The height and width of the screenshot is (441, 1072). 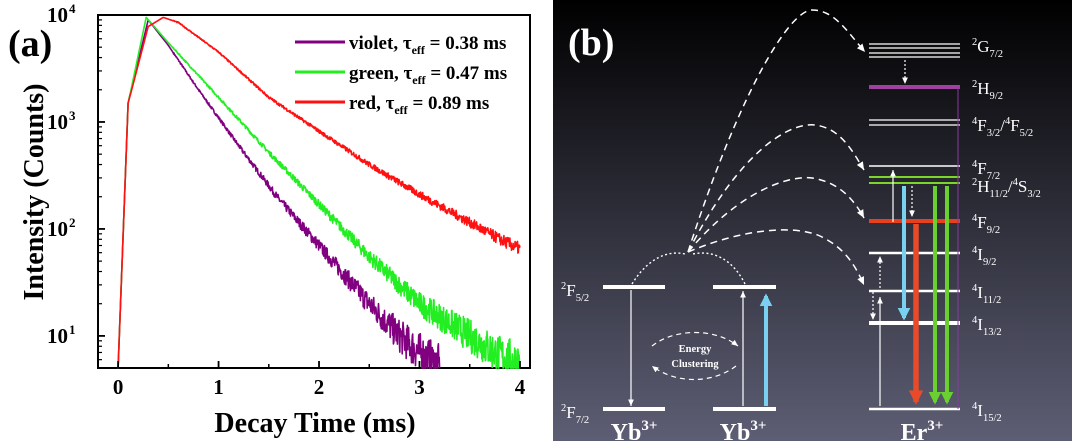 I want to click on er-level-label-5: 4F9/2, so click(x=986, y=224).